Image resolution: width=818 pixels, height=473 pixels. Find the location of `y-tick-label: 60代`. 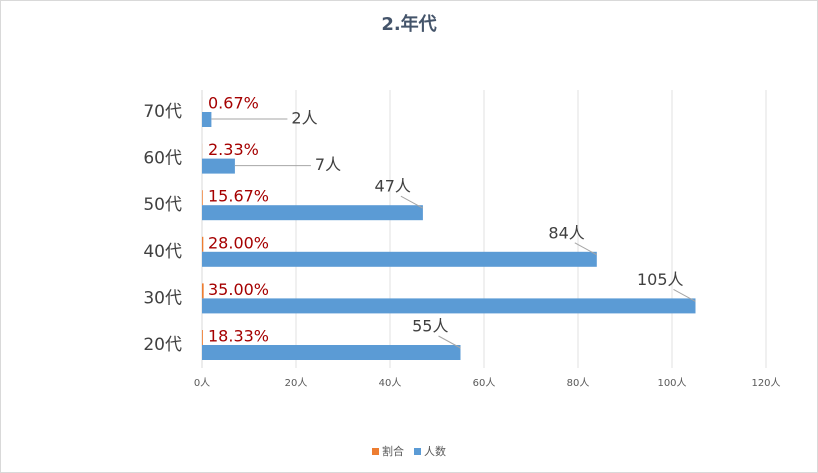

y-tick-label: 60代 is located at coordinates (162, 159).